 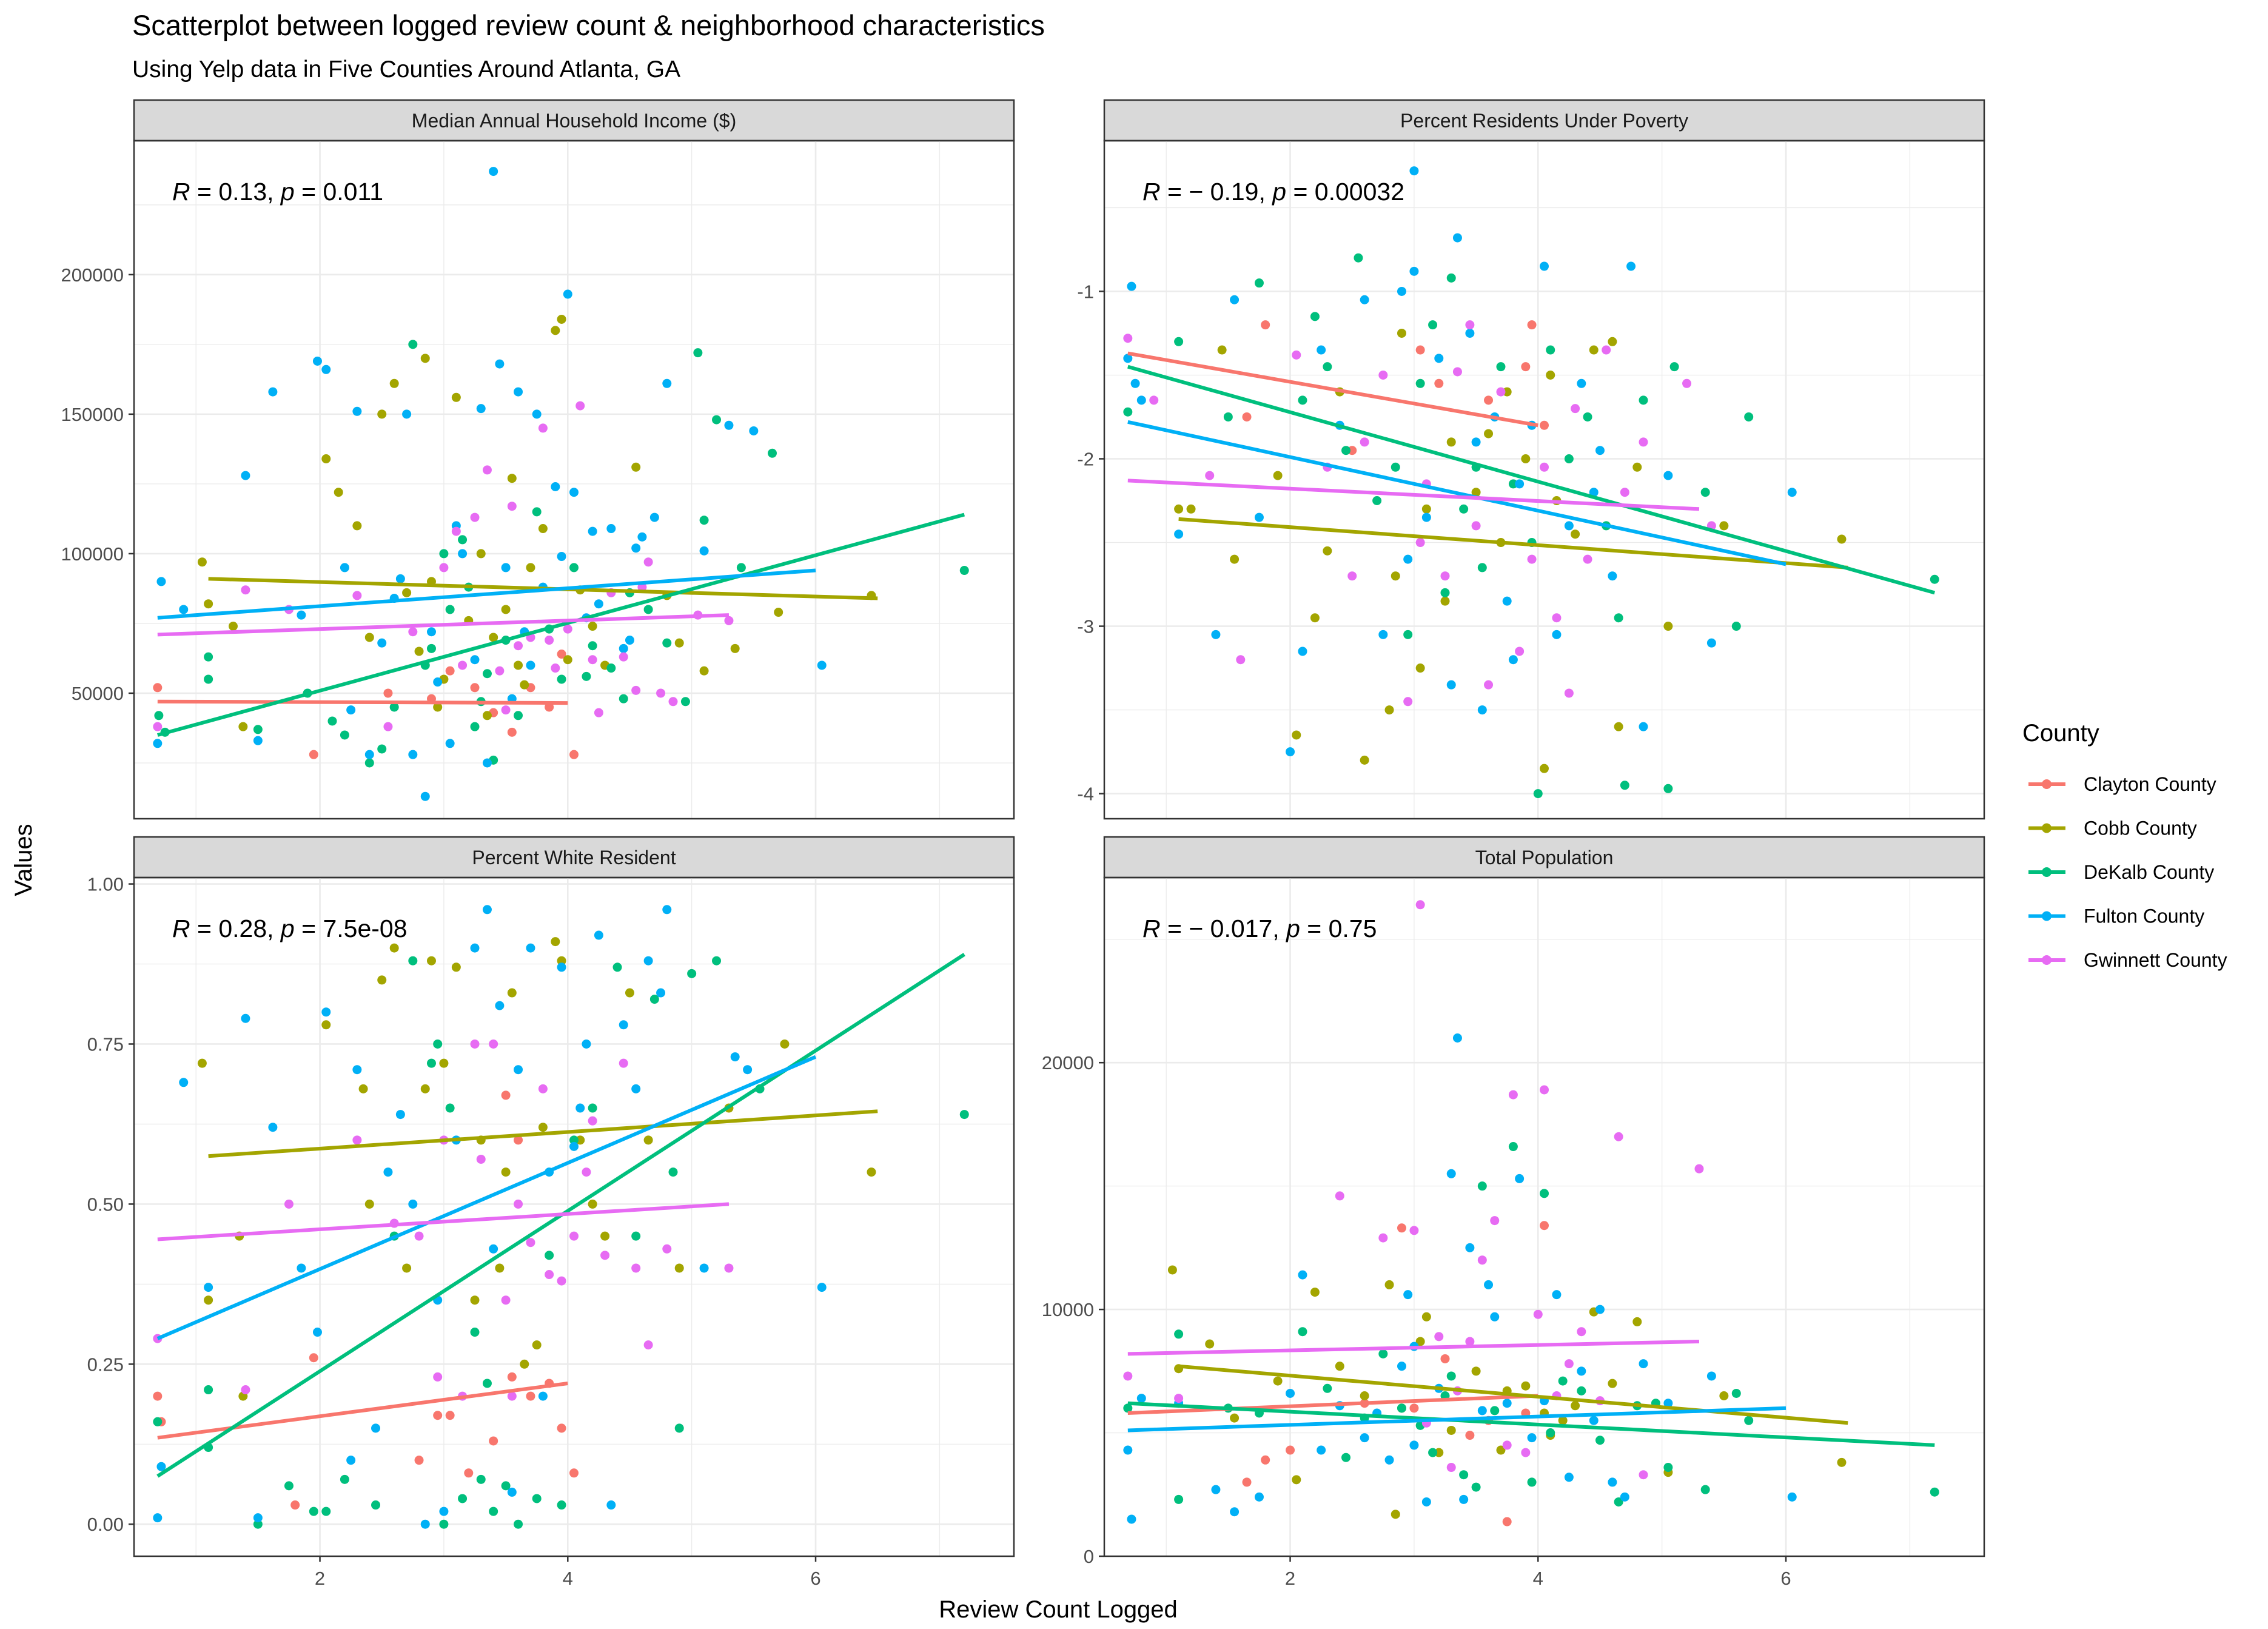 I want to click on x-tick-label: 6, so click(x=815, y=1578).